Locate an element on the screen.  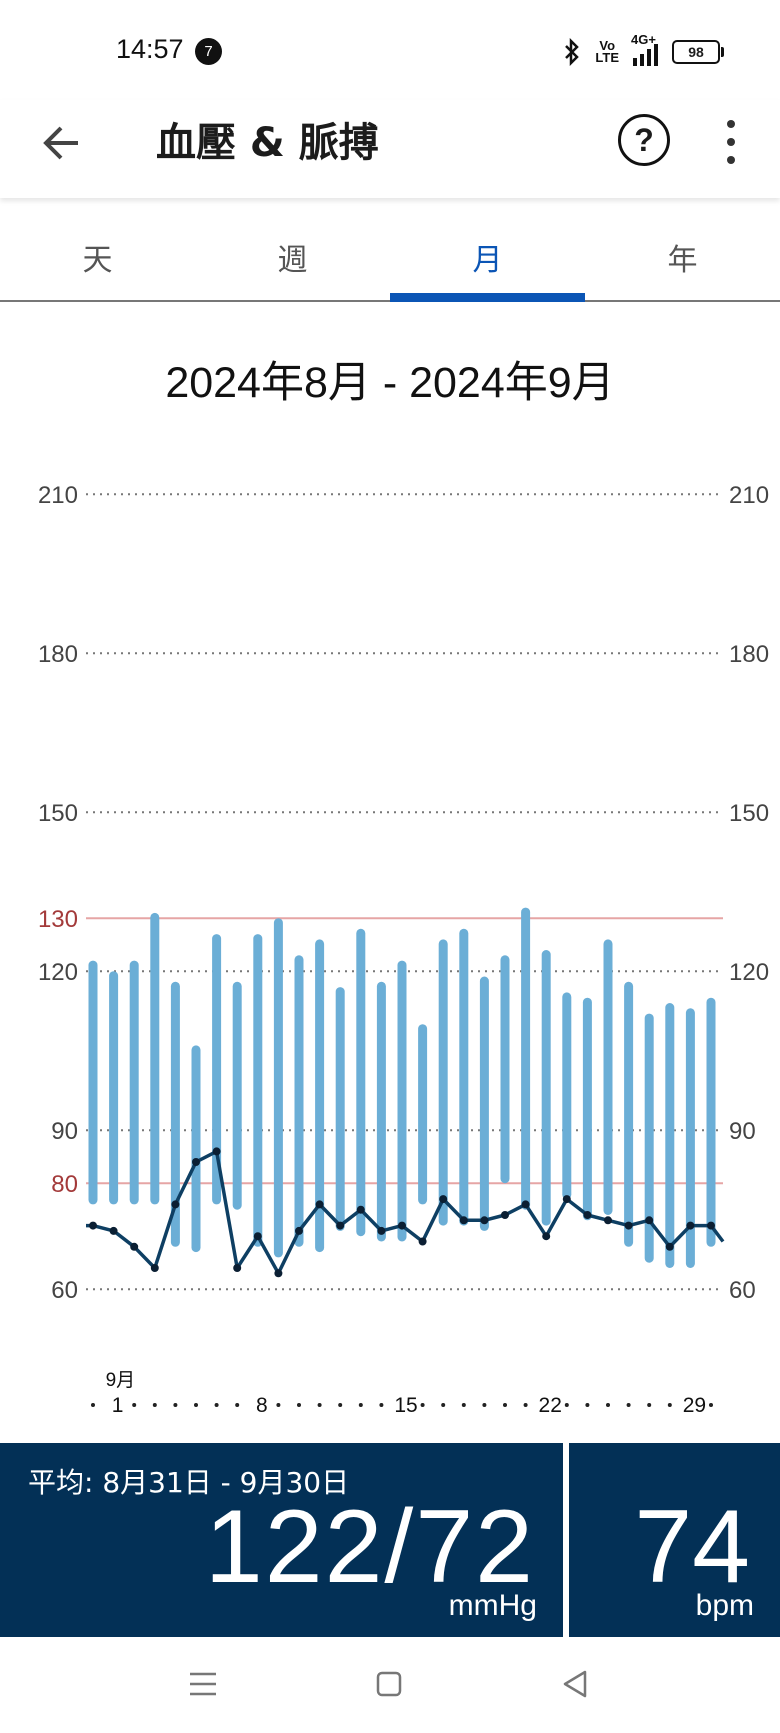
average-label: 平均: 8月31日 - 9月30日 is located at coordinates (189, 1482).